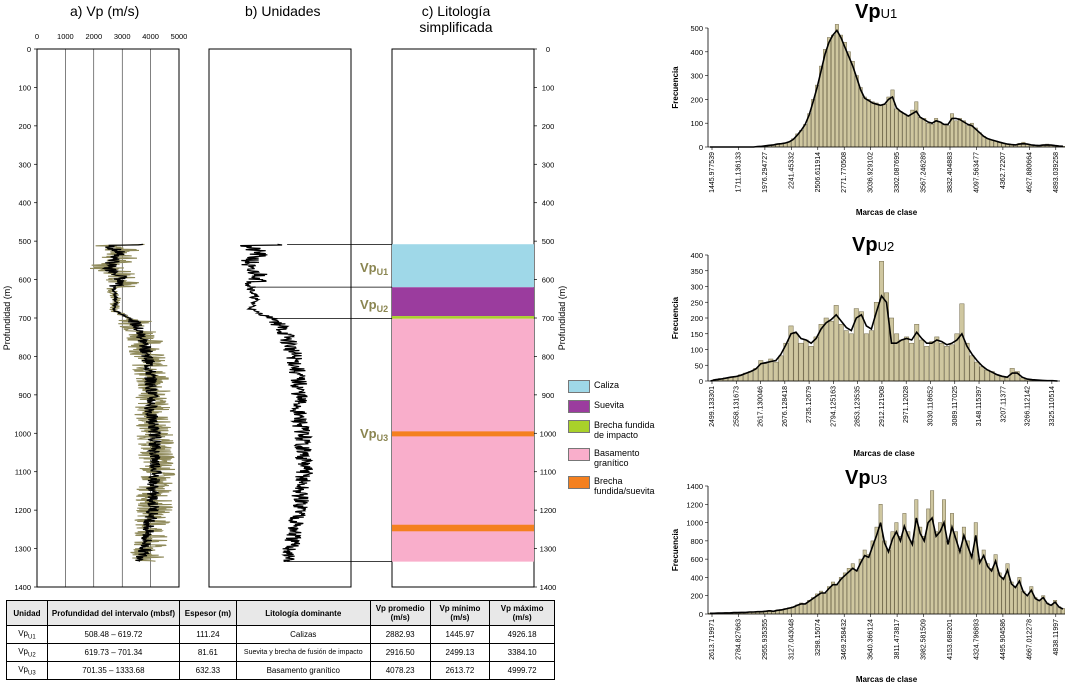 The height and width of the screenshot is (685, 1072). Describe the element at coordinates (179, 36) in the screenshot. I see `vp-tick-label: 5000` at that location.